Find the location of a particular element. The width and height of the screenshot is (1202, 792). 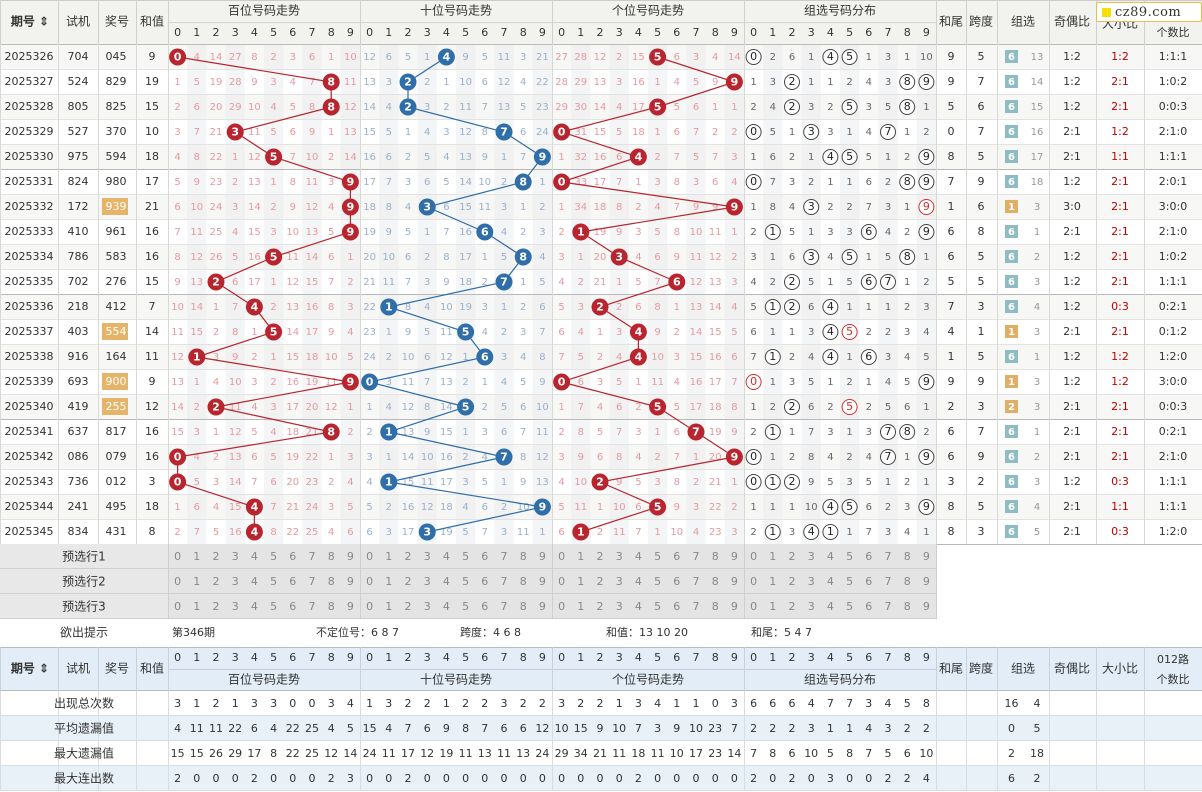

group-hit-number: 9 is located at coordinates (926, 206).